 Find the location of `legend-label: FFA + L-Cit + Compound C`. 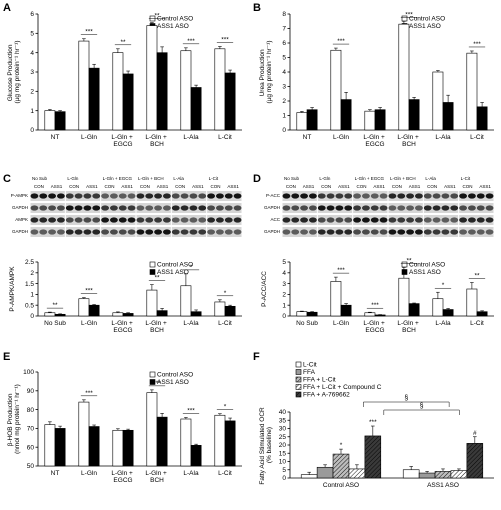

legend-label: FFA + L-Cit + Compound C is located at coordinates (342, 387).